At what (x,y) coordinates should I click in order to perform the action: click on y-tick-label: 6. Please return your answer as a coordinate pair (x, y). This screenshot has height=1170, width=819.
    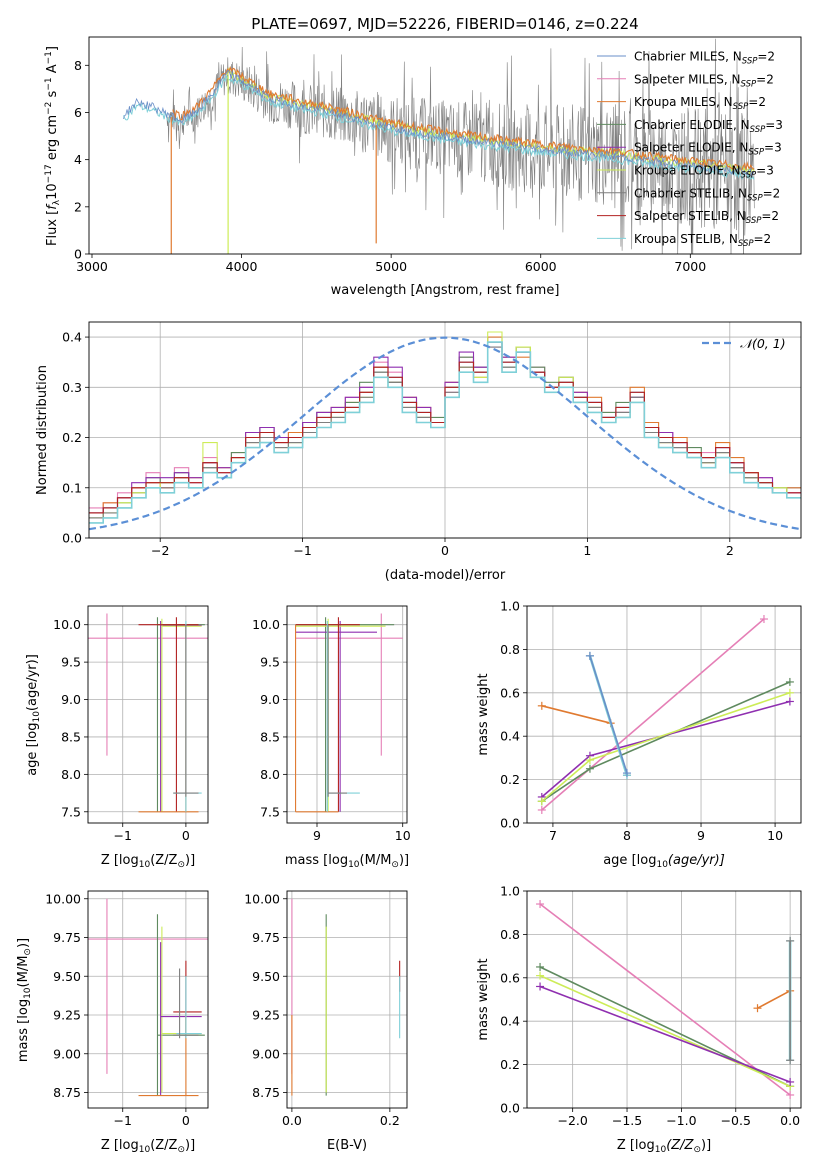
    Looking at the image, I should click on (78, 112).